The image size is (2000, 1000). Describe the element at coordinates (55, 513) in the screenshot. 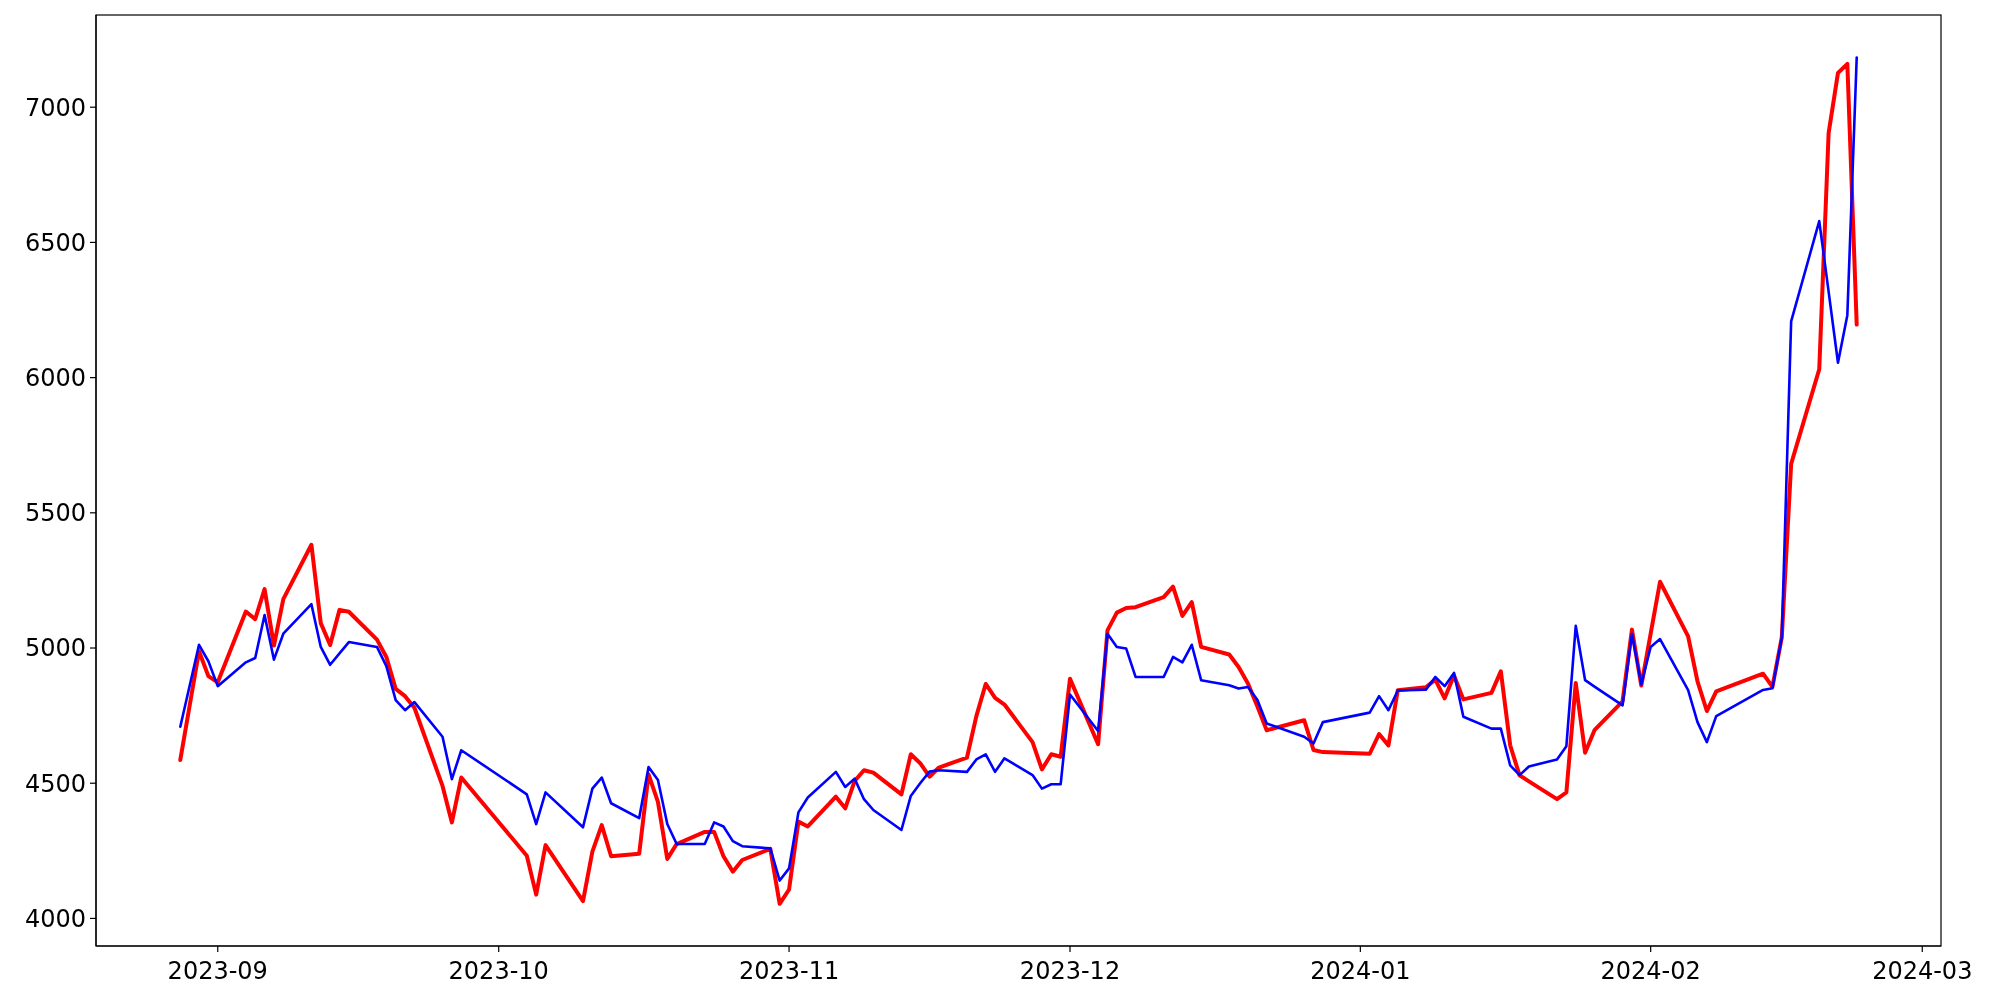

I see `y-tick-label: 5500` at that location.